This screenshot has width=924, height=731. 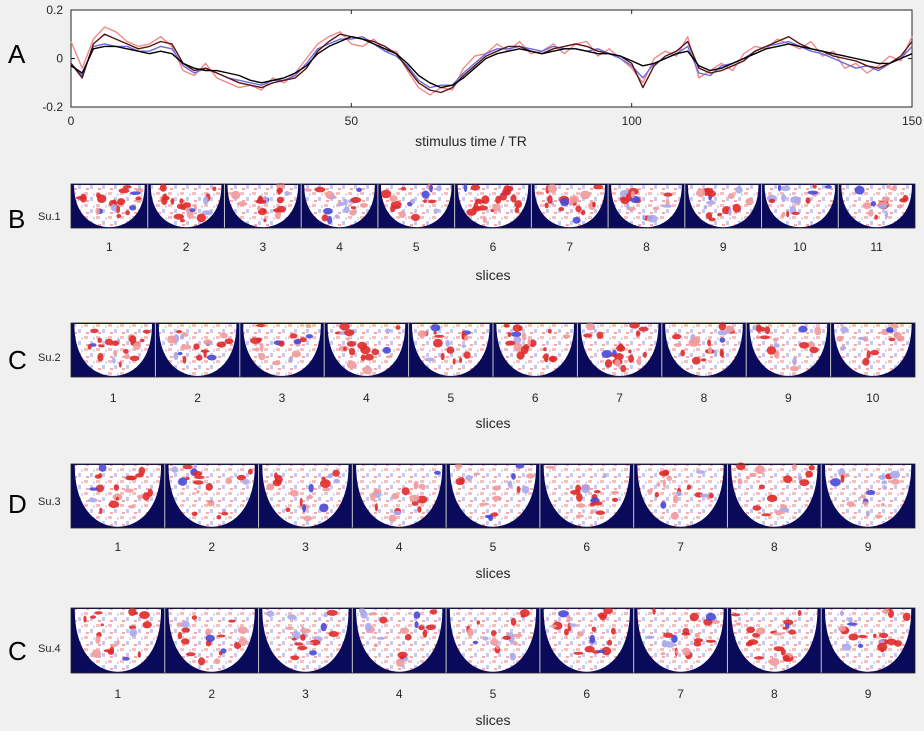 I want to click on slice-strip-frame, so click(x=493, y=350).